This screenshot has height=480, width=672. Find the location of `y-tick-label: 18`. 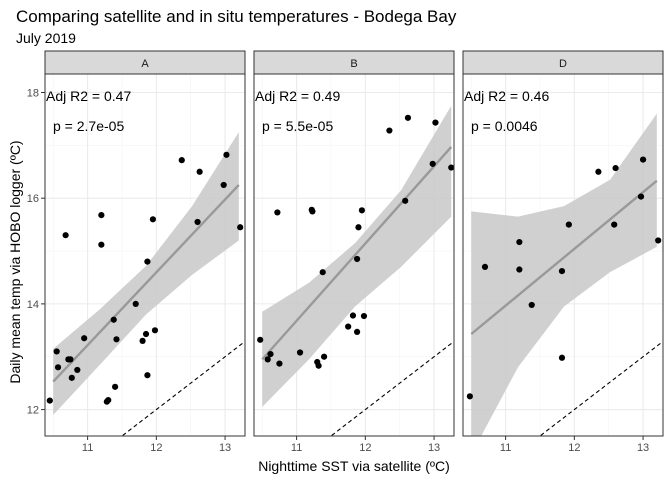

y-tick-label: 18 is located at coordinates (33, 93).